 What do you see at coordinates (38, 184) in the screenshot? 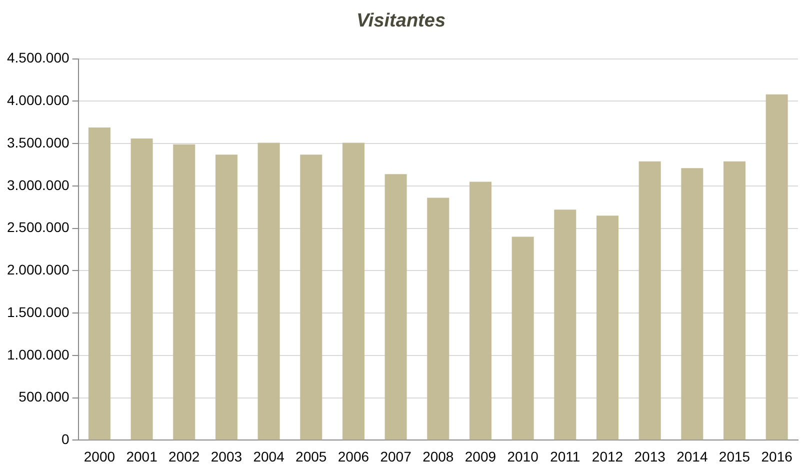
I see `y-tick-label: 3.000.000` at bounding box center [38, 184].